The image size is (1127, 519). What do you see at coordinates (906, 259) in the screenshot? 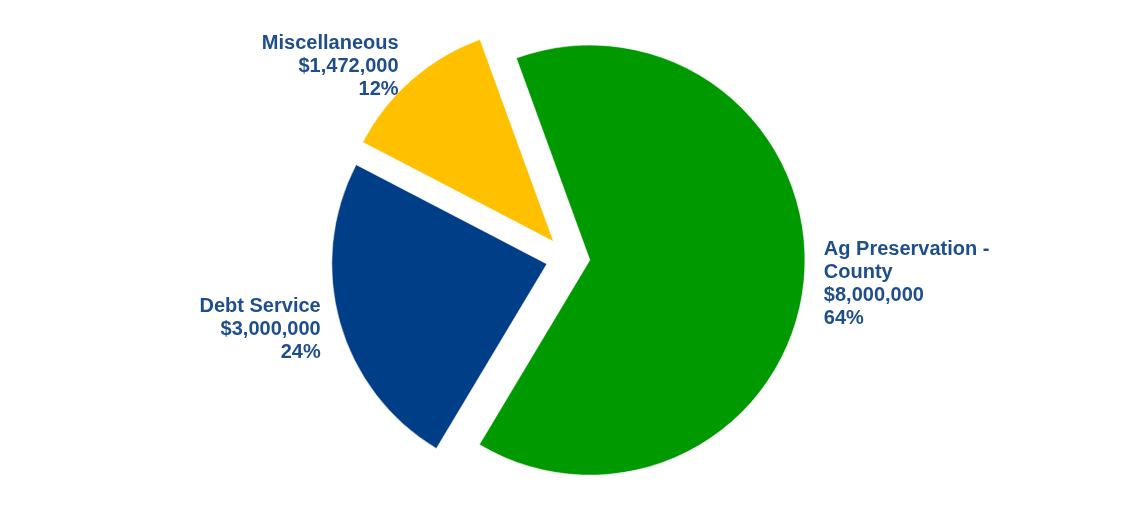
I see `slice-label: Ag Preservation - County` at bounding box center [906, 259].